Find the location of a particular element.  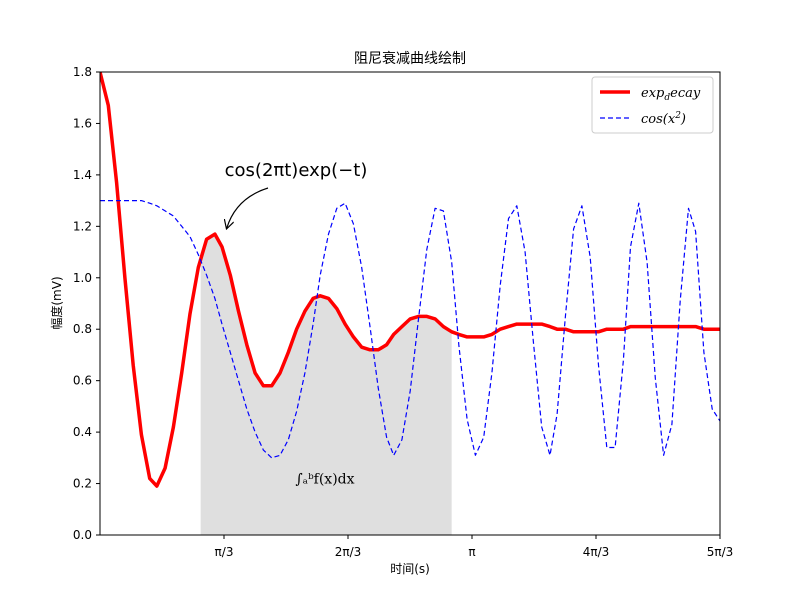

x-axis-label: 时间(s) is located at coordinates (410, 569).